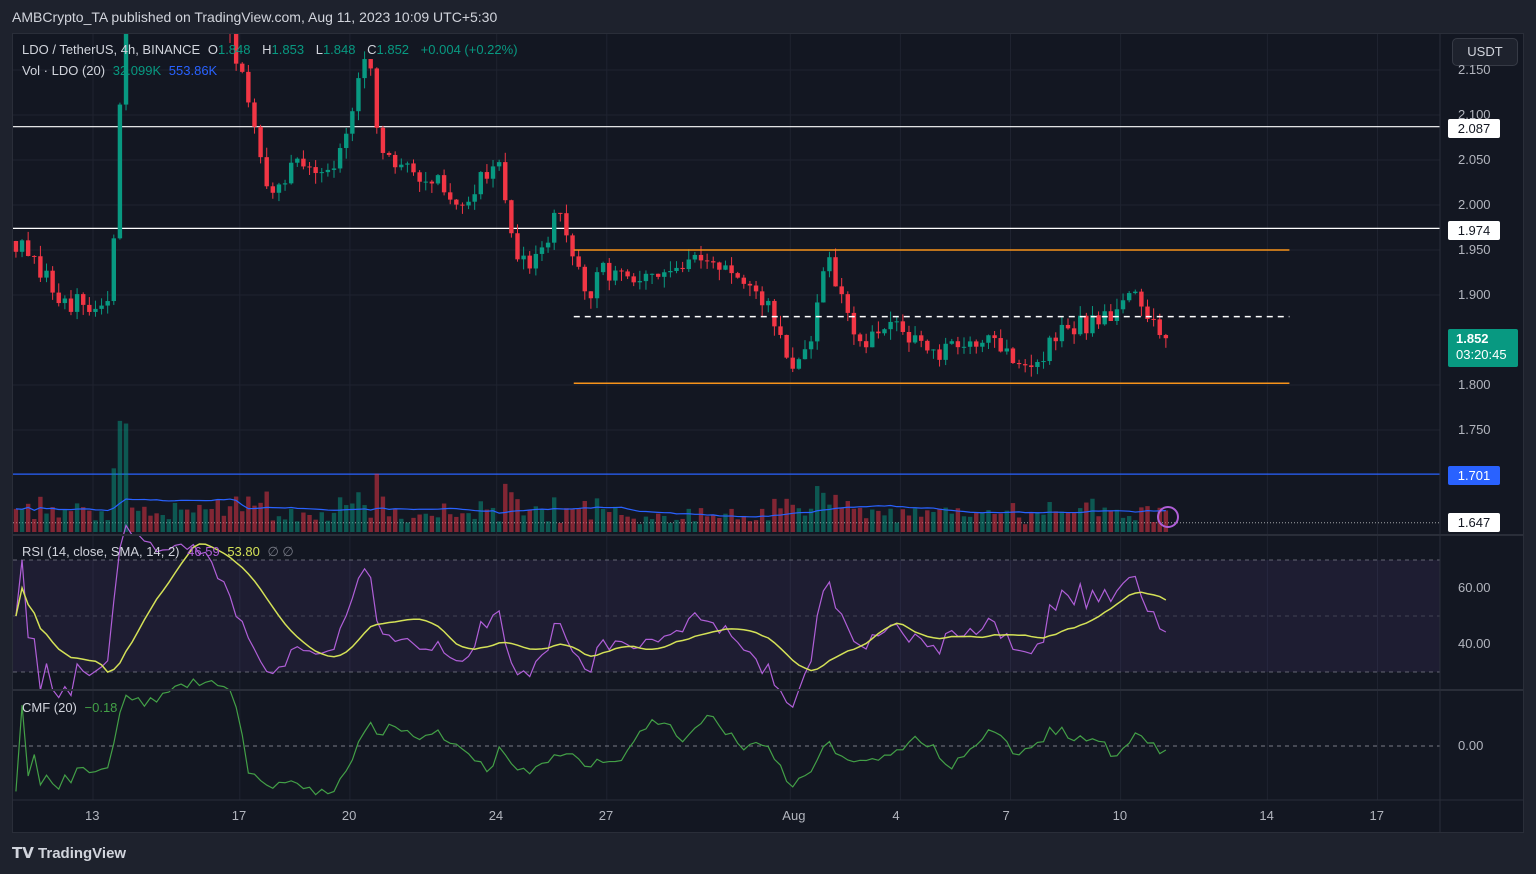 The image size is (1536, 874). Describe the element at coordinates (64, 70) in the screenshot. I see `volume-label: Vol · LDO (20)` at that location.